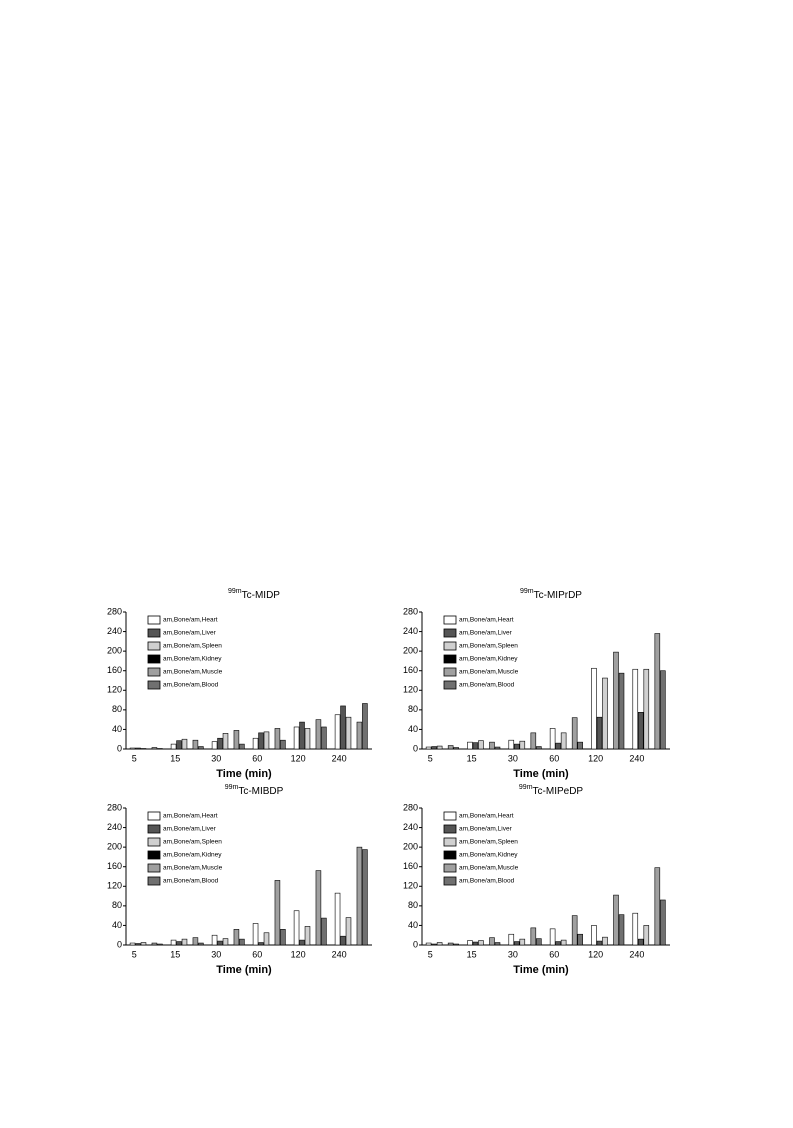  Describe the element at coordinates (114, 631) in the screenshot. I see `y-tick-label: 240` at that location.